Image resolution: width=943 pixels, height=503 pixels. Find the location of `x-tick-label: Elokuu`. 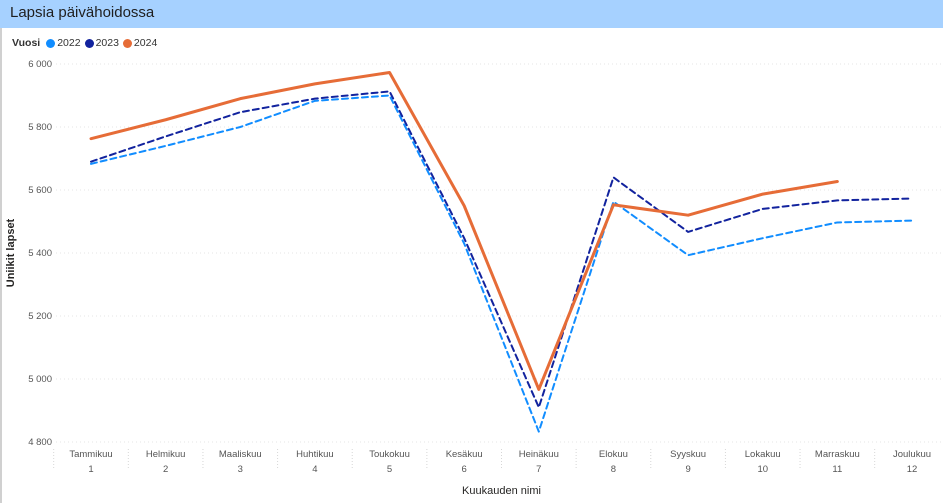

x-tick-label: Elokuu is located at coordinates (613, 454).